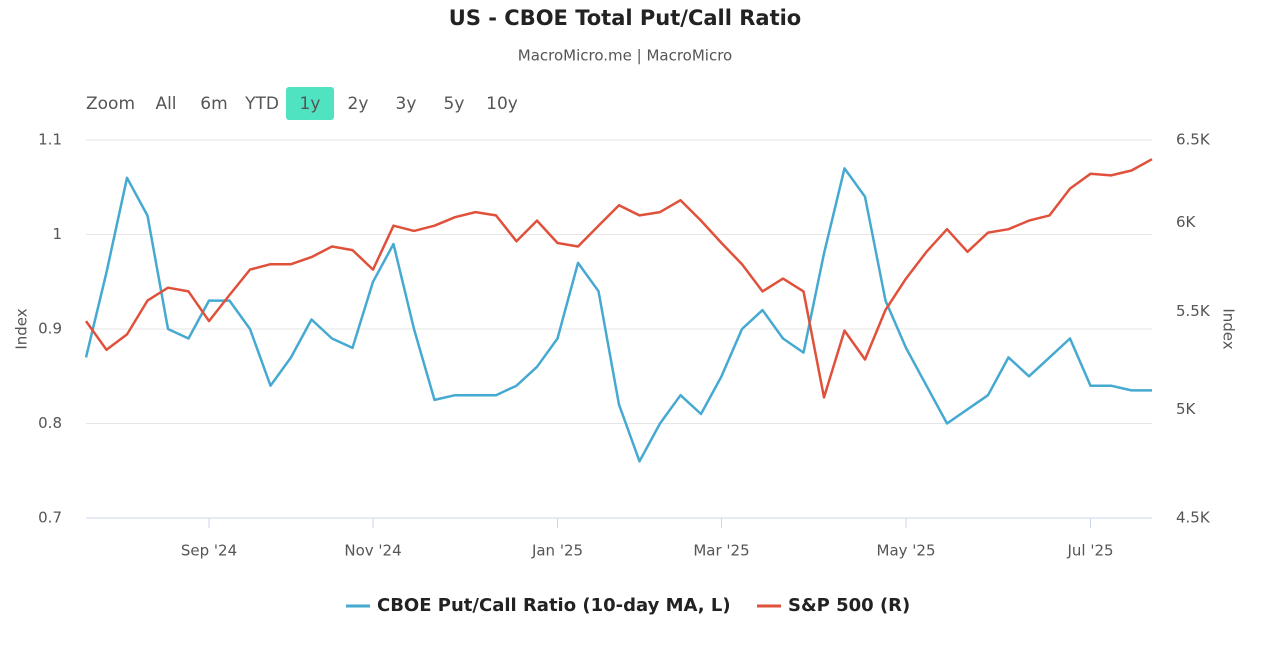 This screenshot has width=1268, height=649. Describe the element at coordinates (50, 423) in the screenshot. I see `y-tick-label: 0.8` at that location.